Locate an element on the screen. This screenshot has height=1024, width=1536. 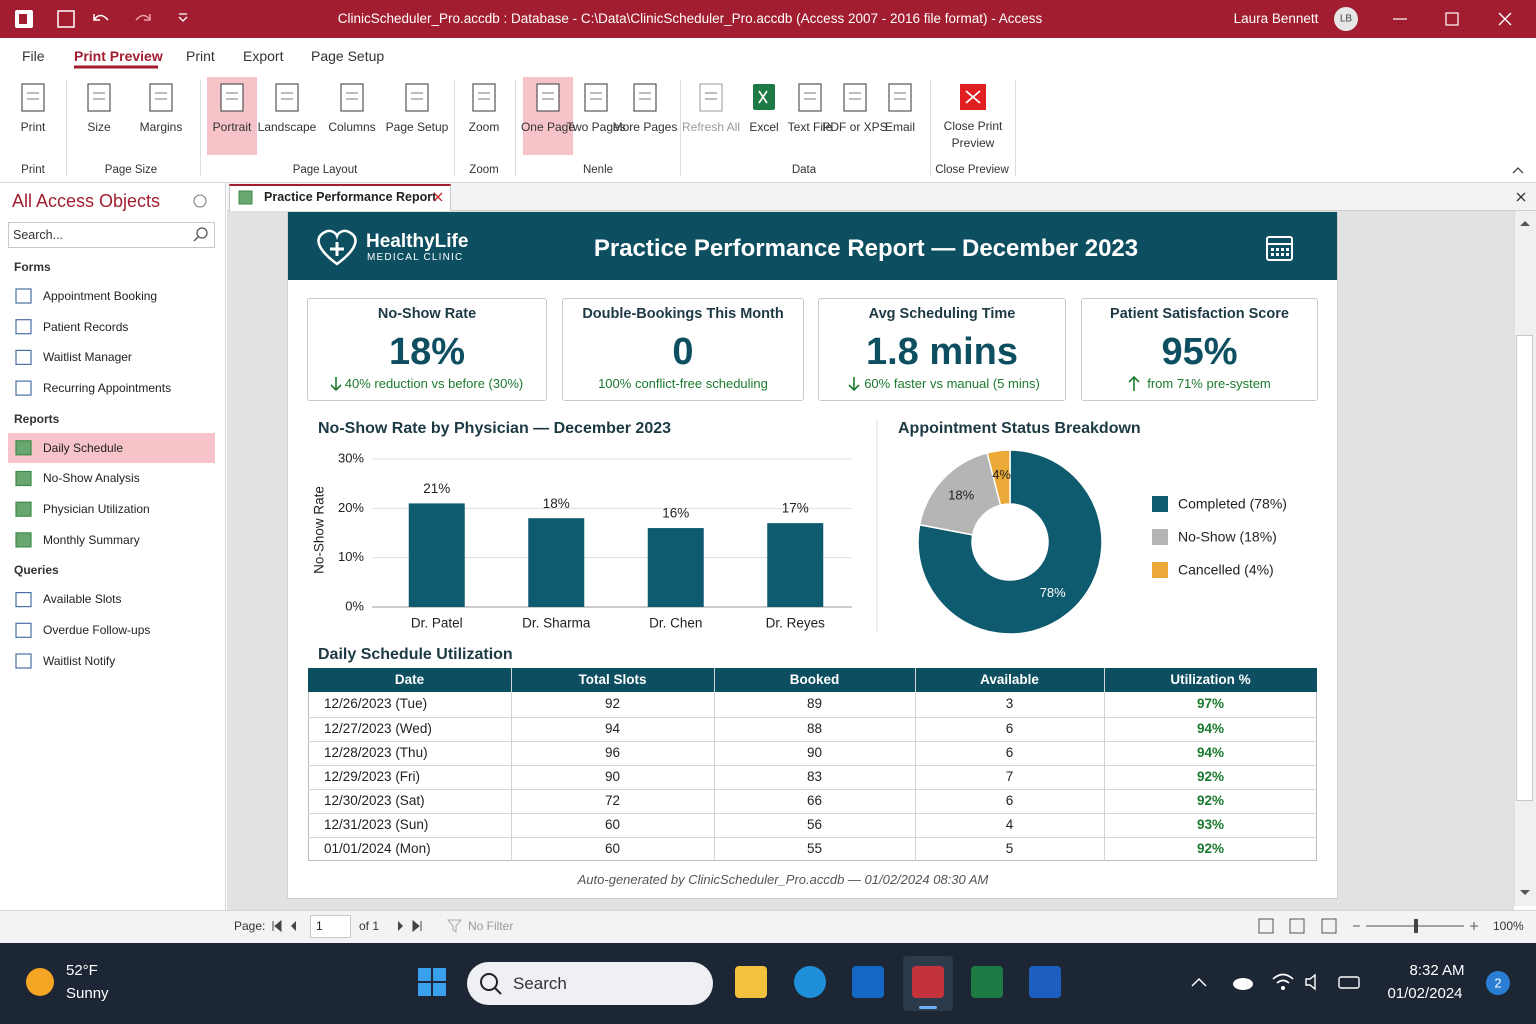
table-cell: 55 is located at coordinates (814, 848).